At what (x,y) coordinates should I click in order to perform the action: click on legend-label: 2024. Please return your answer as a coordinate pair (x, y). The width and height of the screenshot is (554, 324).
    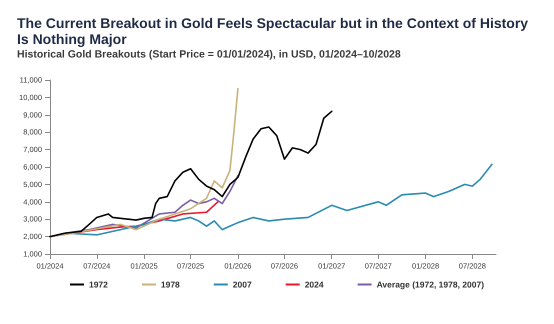
    Looking at the image, I should click on (314, 285).